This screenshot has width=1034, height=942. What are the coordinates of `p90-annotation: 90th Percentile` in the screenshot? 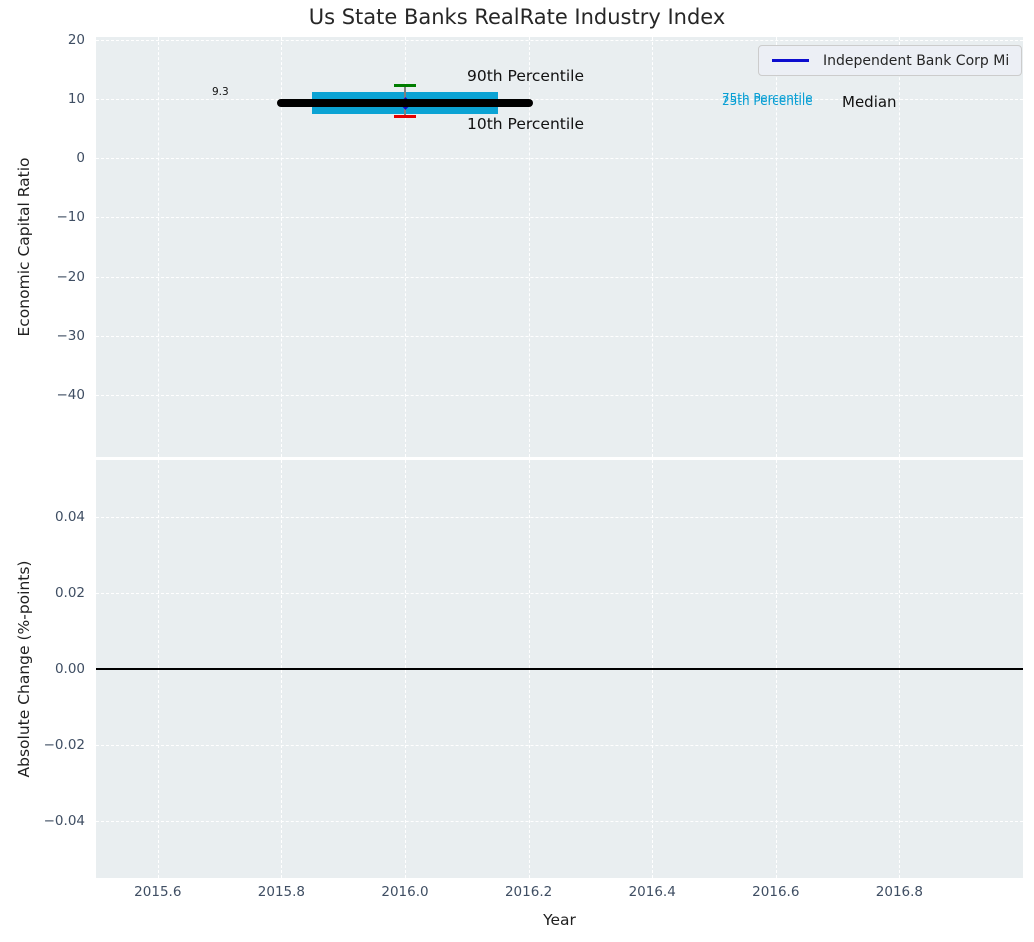 It's located at (526, 76).